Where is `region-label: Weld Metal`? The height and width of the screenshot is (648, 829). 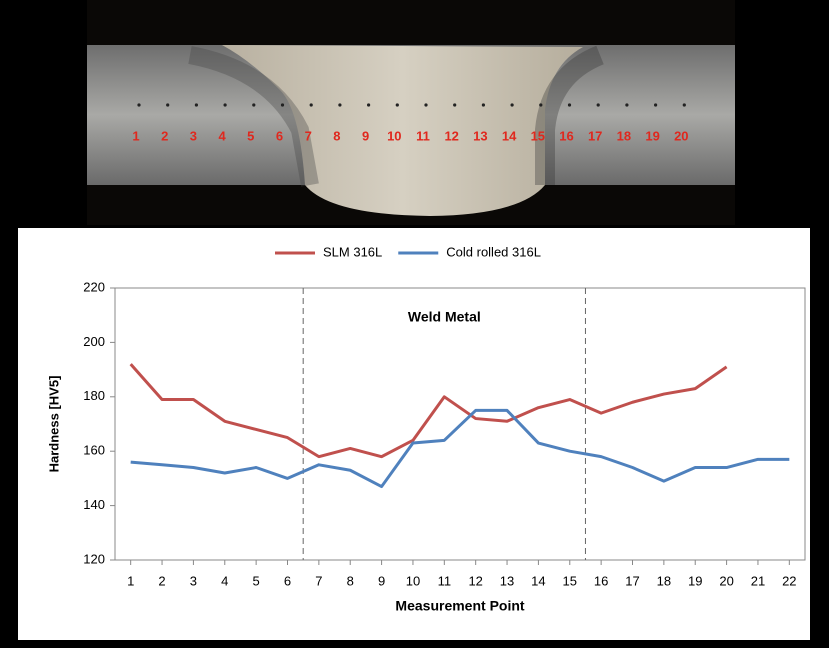
region-label: Weld Metal is located at coordinates (444, 317).